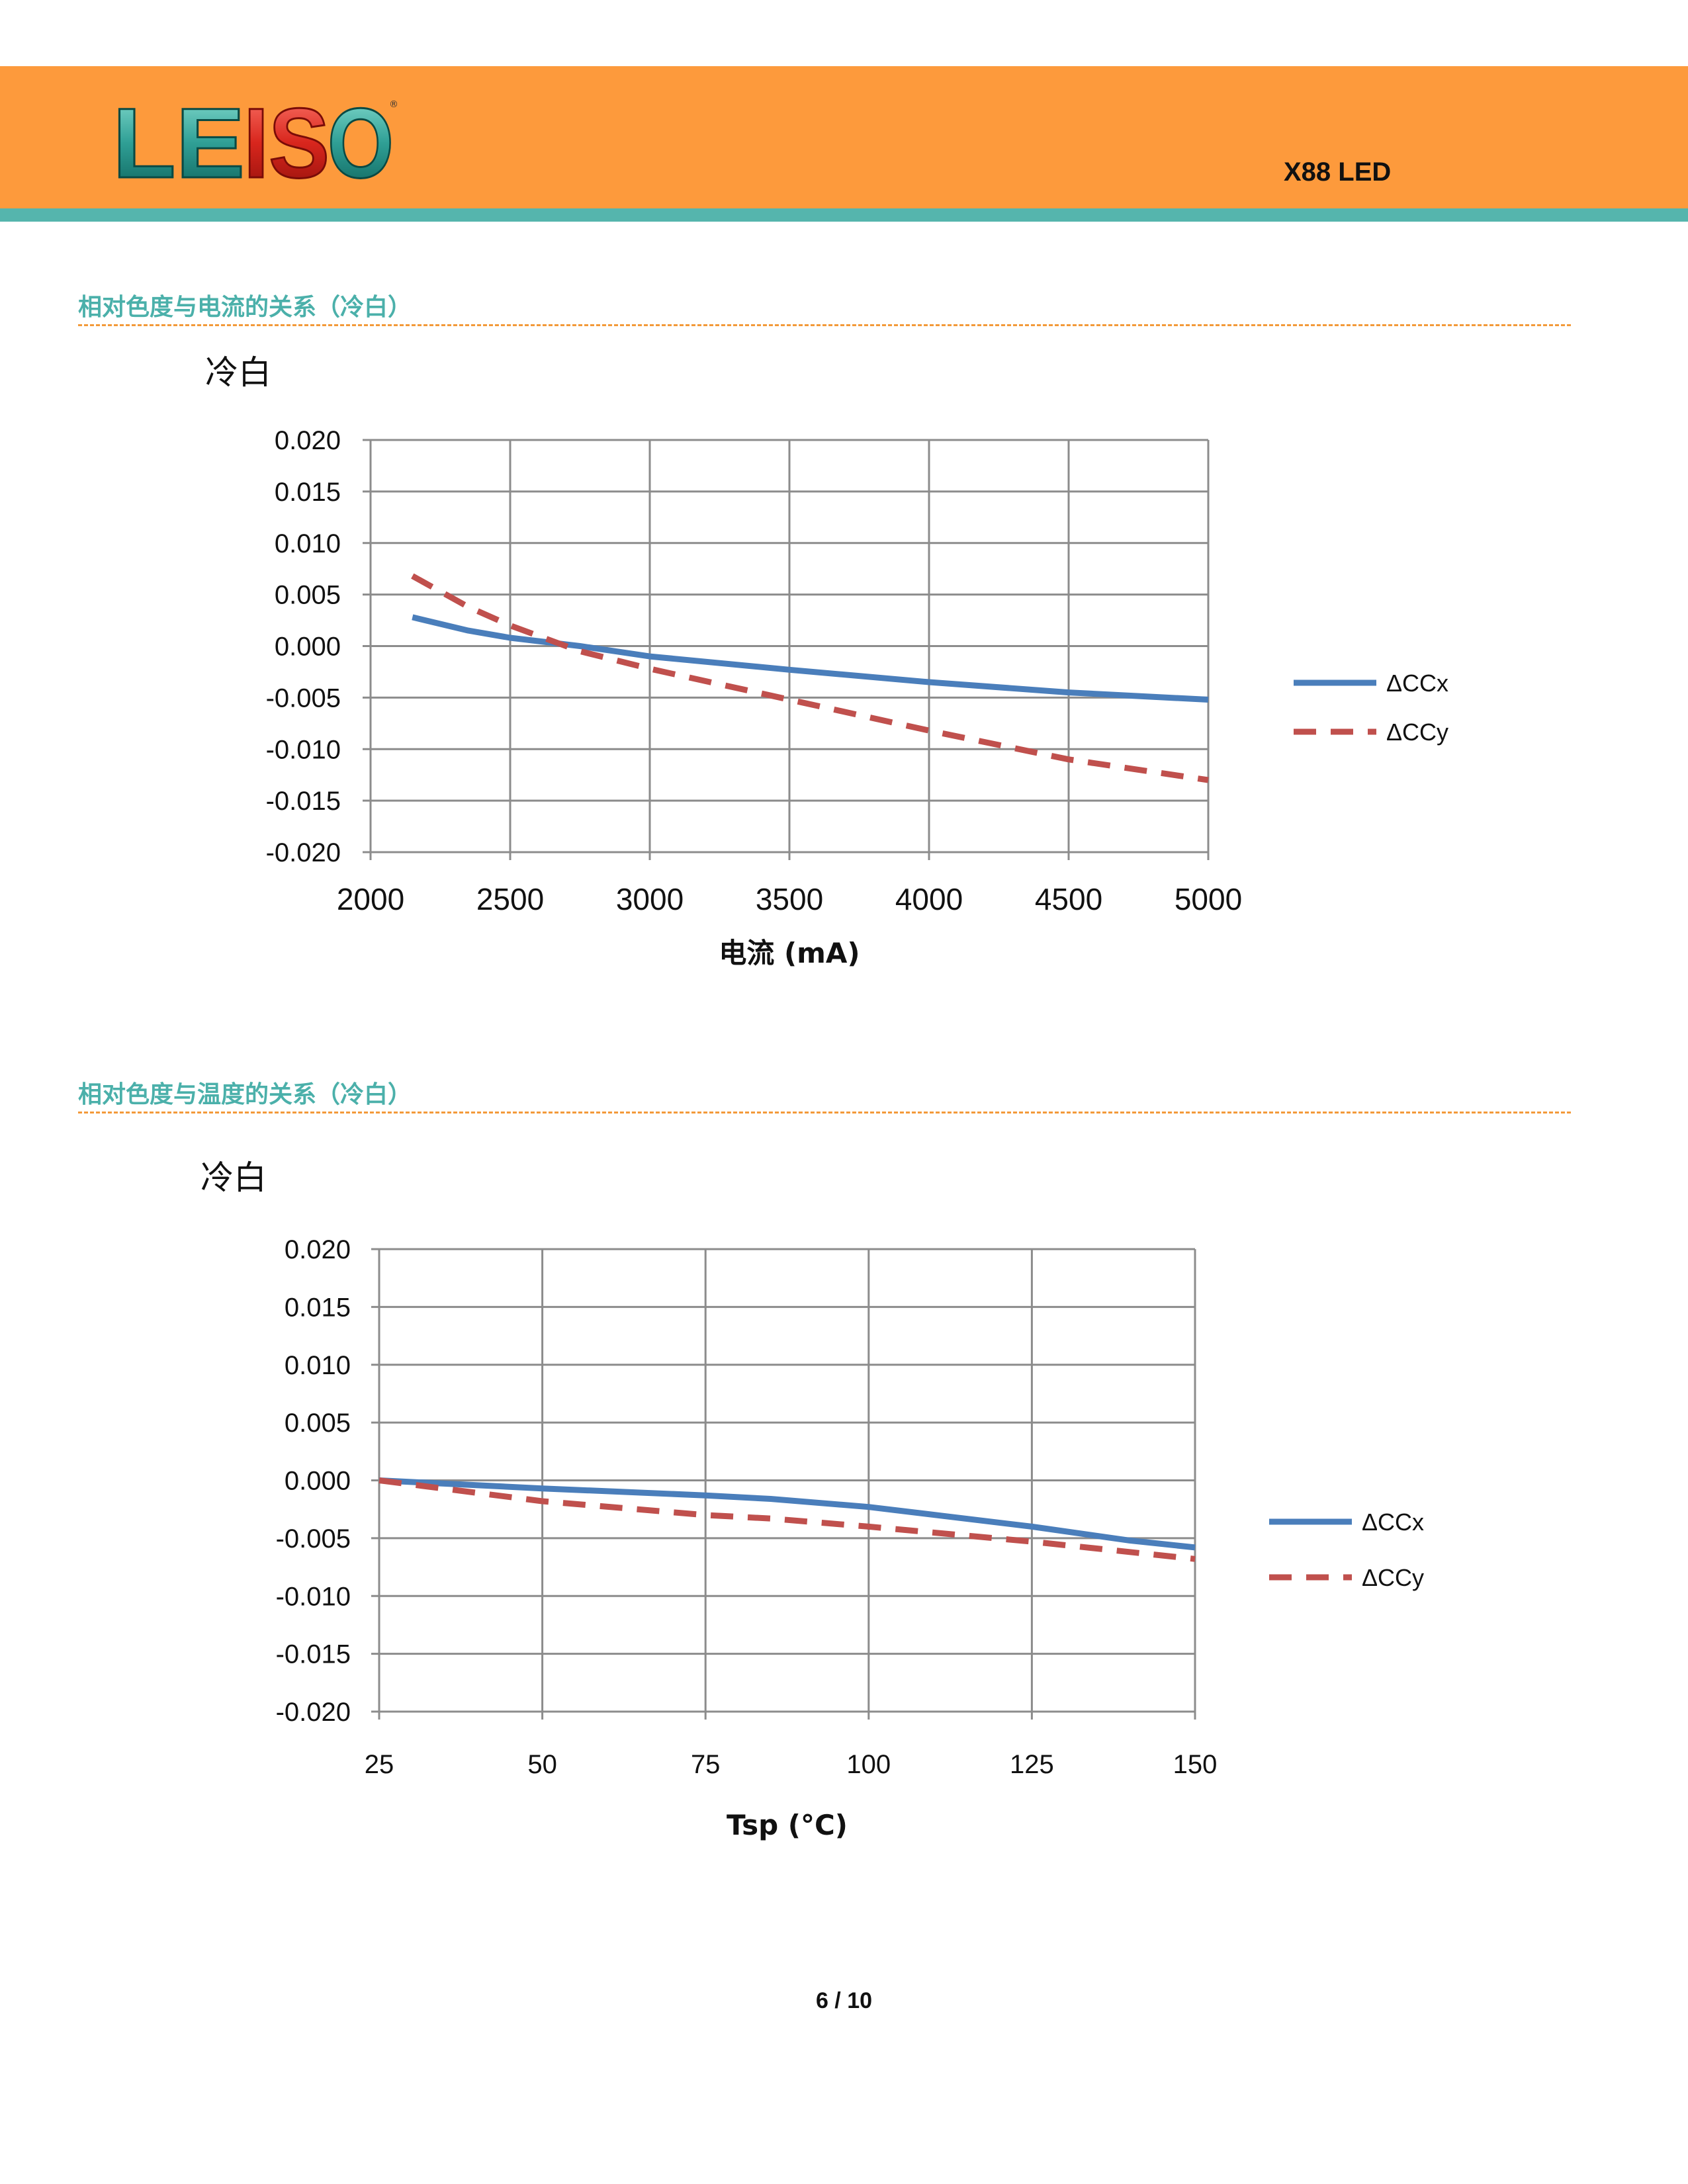 The height and width of the screenshot is (2184, 1688). I want to click on product-name: X88 LED, so click(1338, 172).